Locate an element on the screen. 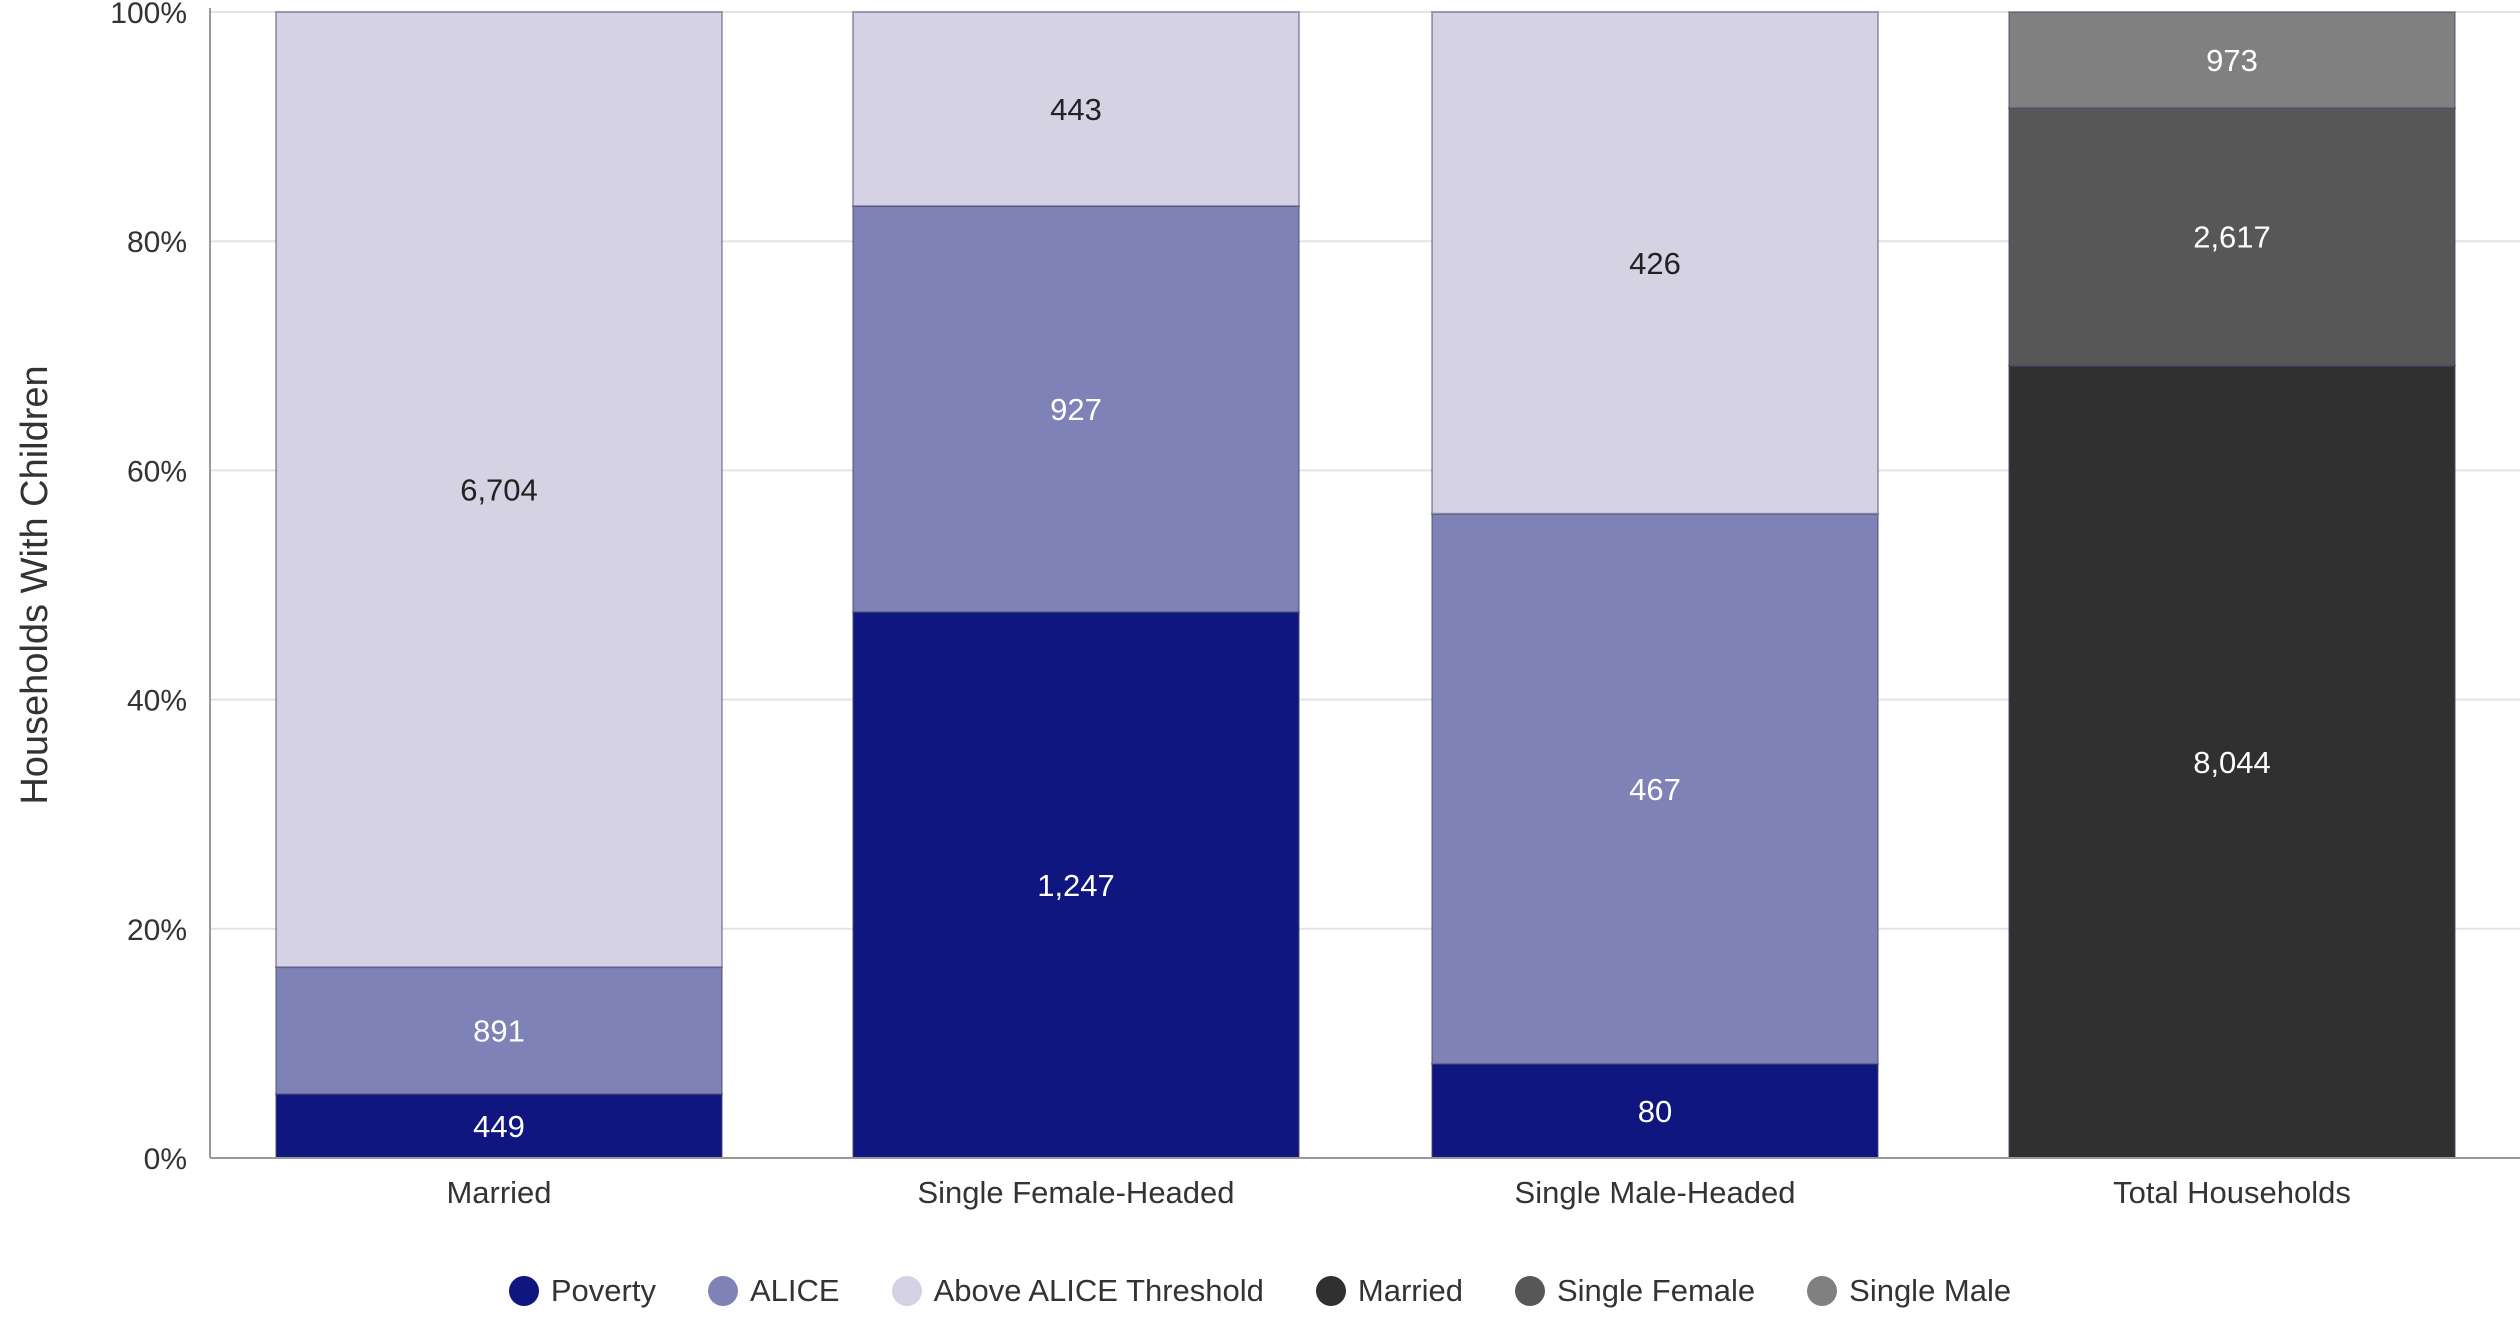 The height and width of the screenshot is (1325, 2520). legend-label: Poverty is located at coordinates (603, 1290).